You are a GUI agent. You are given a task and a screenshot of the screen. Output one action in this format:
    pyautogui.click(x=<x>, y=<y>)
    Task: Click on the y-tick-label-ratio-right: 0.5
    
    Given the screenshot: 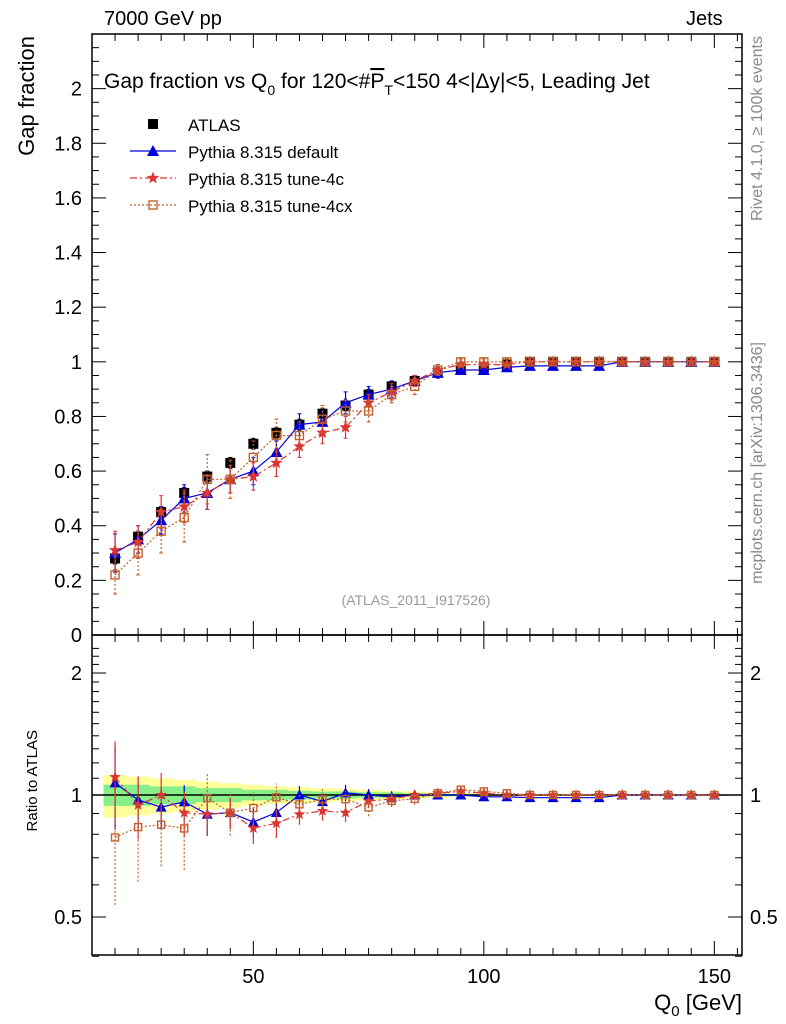 What is the action you would take?
    pyautogui.click(x=764, y=918)
    